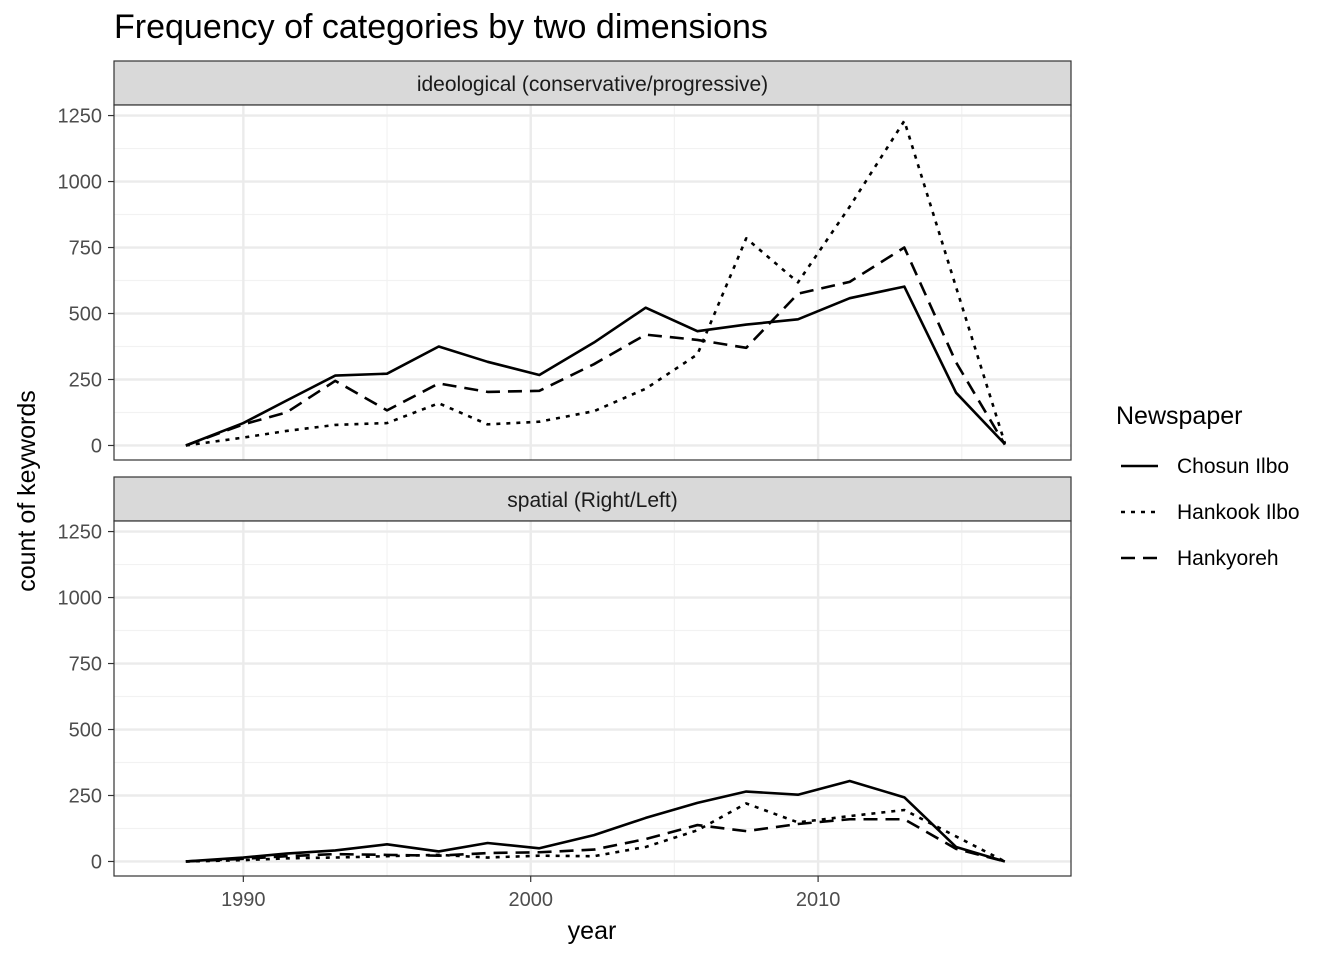 This screenshot has width=1344, height=965. I want to click on legend-label: Hankyoreh, so click(1228, 558).